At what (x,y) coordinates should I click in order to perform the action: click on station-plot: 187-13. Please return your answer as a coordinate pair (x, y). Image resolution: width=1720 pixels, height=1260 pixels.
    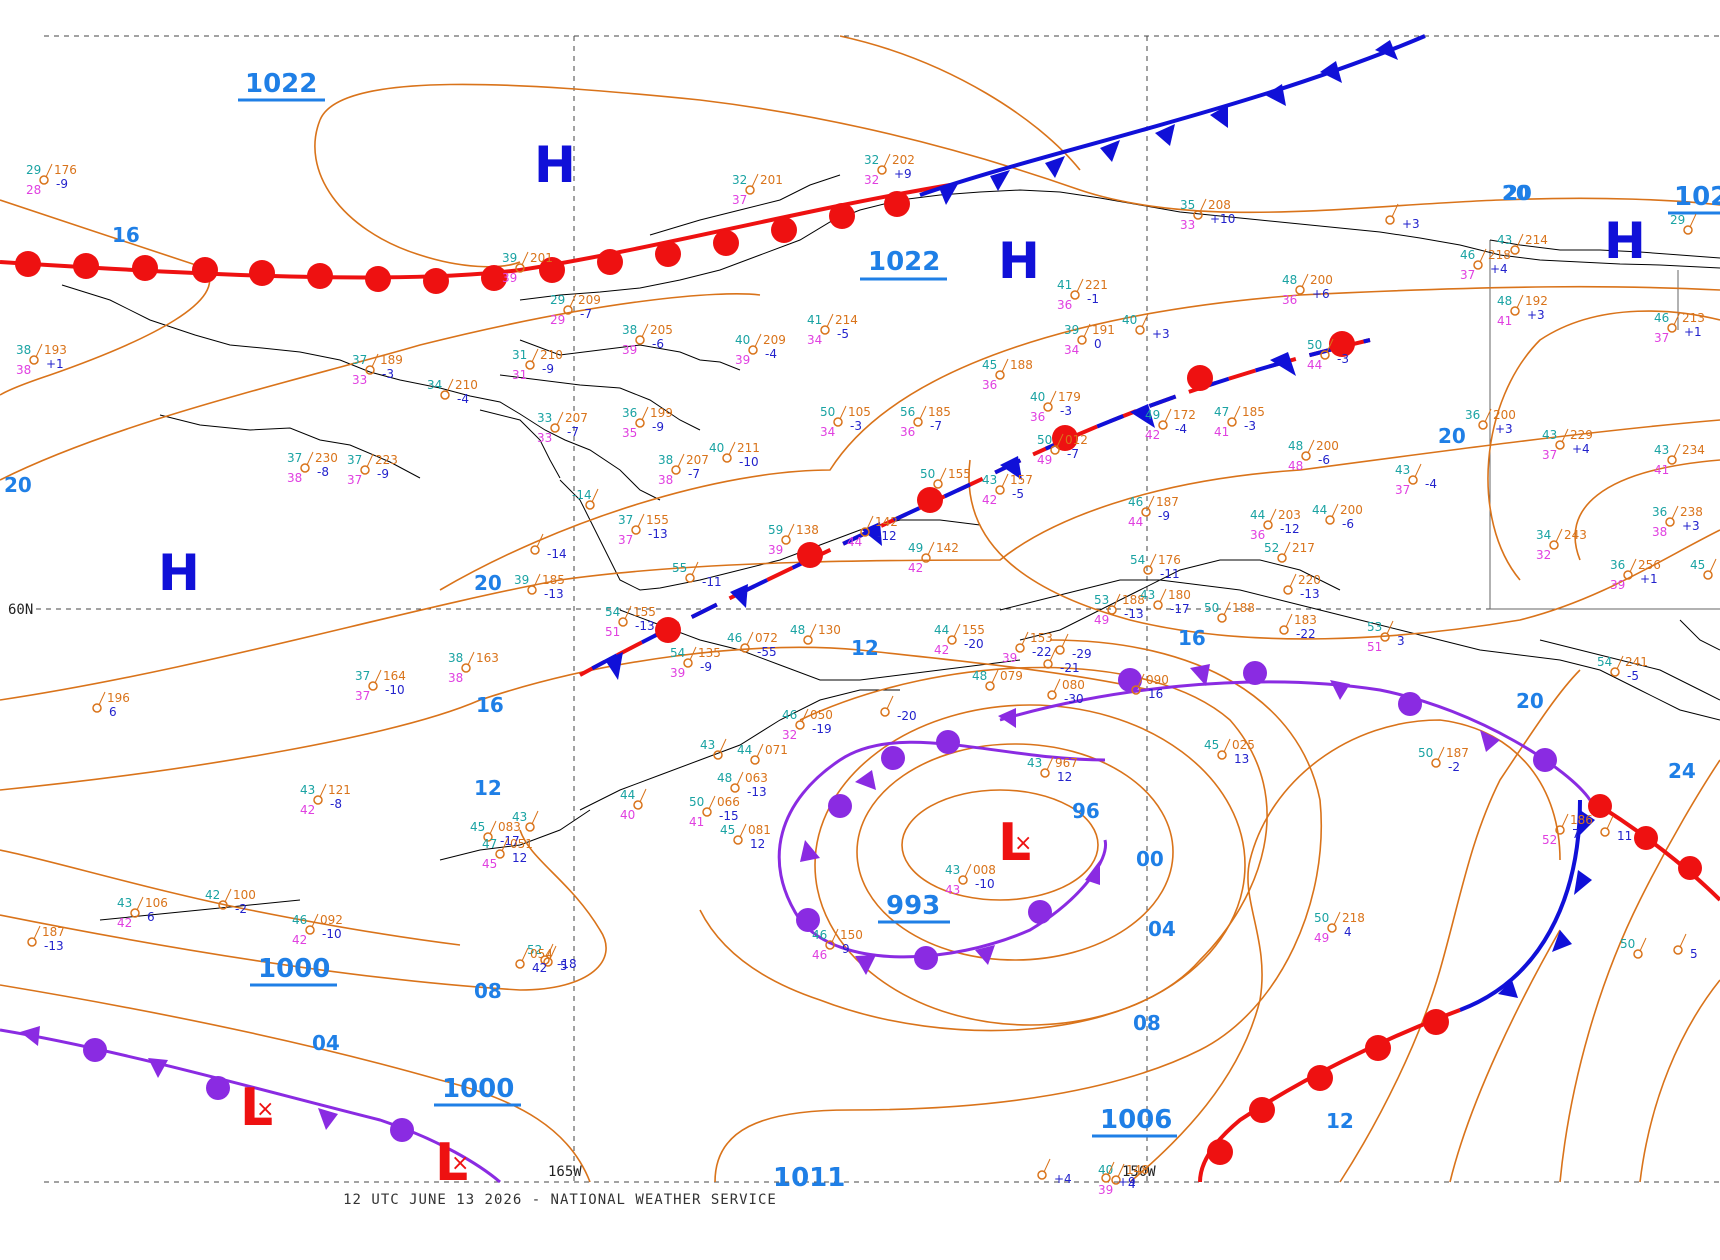
    Looking at the image, I should click on (46, 939).